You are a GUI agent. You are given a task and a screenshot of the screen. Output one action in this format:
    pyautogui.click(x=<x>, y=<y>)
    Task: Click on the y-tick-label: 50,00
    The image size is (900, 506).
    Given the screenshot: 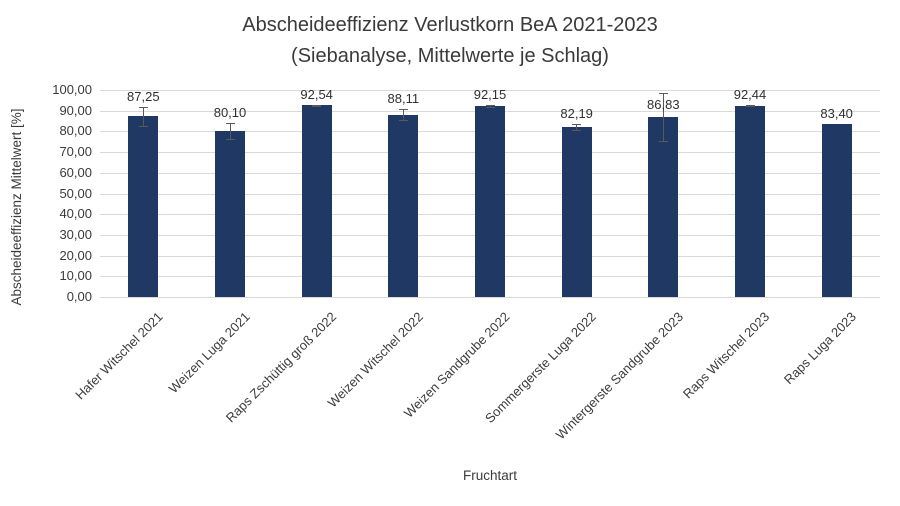 What is the action you would take?
    pyautogui.click(x=75, y=193)
    